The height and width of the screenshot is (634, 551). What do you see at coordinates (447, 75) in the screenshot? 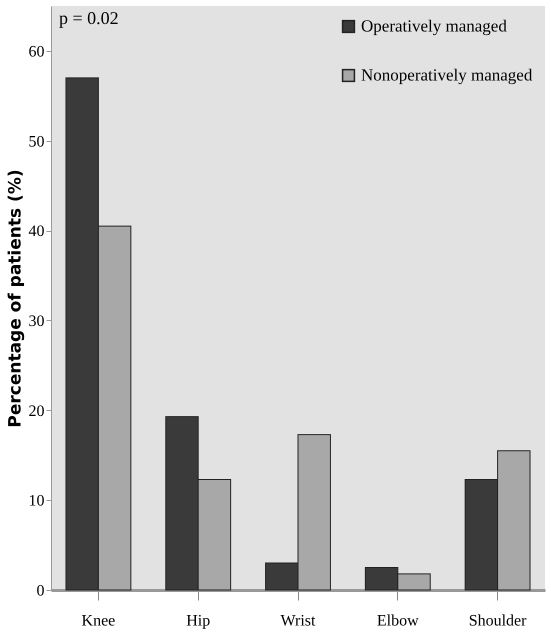
I see `legend-label: Nonoperatively managed` at bounding box center [447, 75].